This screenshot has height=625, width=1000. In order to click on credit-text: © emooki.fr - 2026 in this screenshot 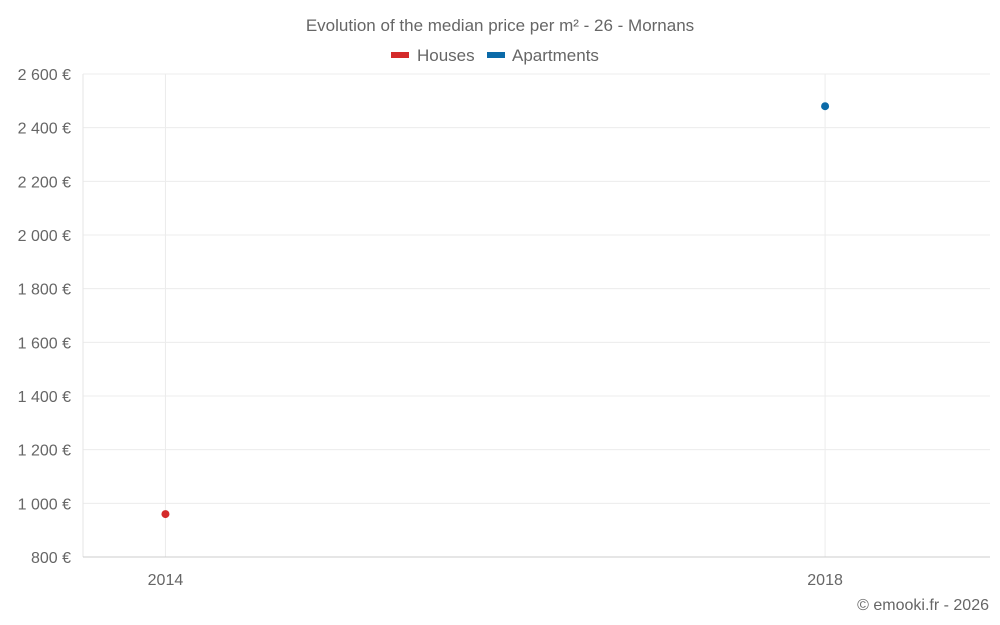, I will do `click(923, 605)`.